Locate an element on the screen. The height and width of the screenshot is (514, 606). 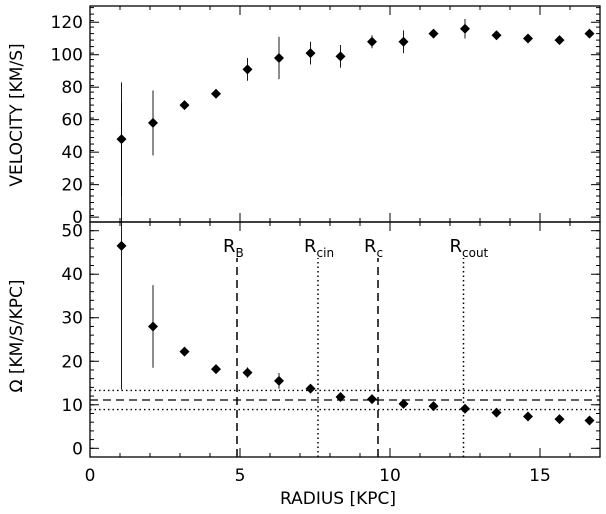
omega-ytick-label: 10 is located at coordinates (72, 406).